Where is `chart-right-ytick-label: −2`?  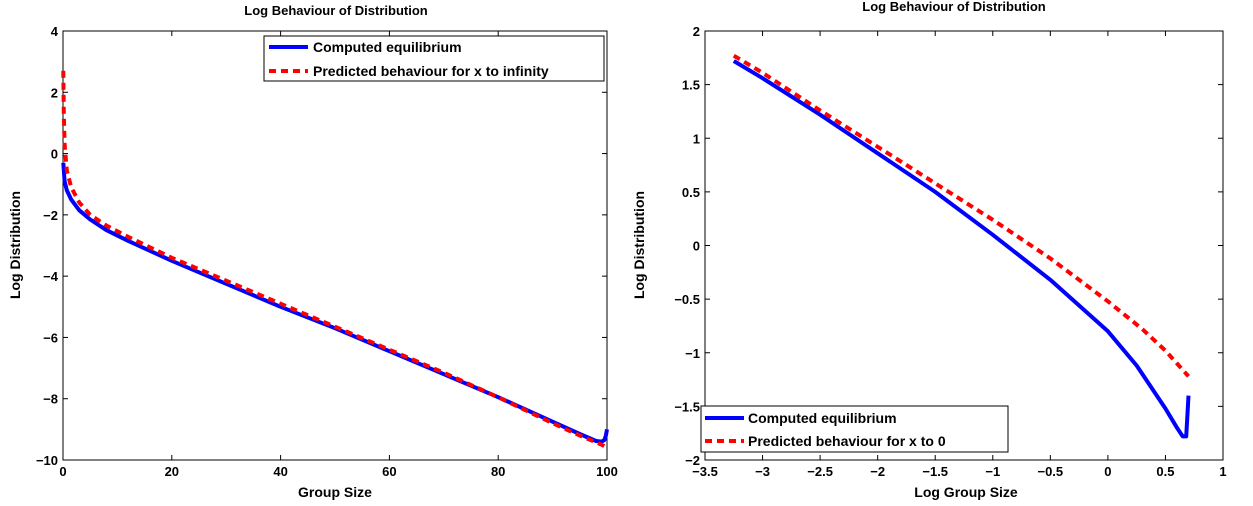
chart-right-ytick-label: −2 is located at coordinates (692, 460).